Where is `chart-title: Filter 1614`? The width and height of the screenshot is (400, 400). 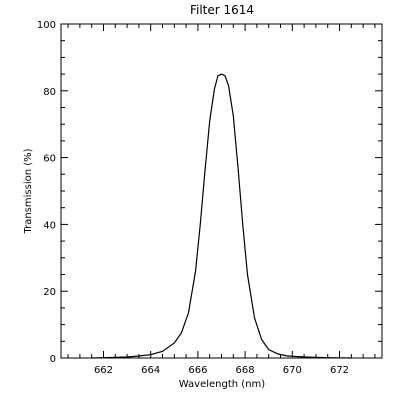 chart-title: Filter 1614 is located at coordinates (222, 10).